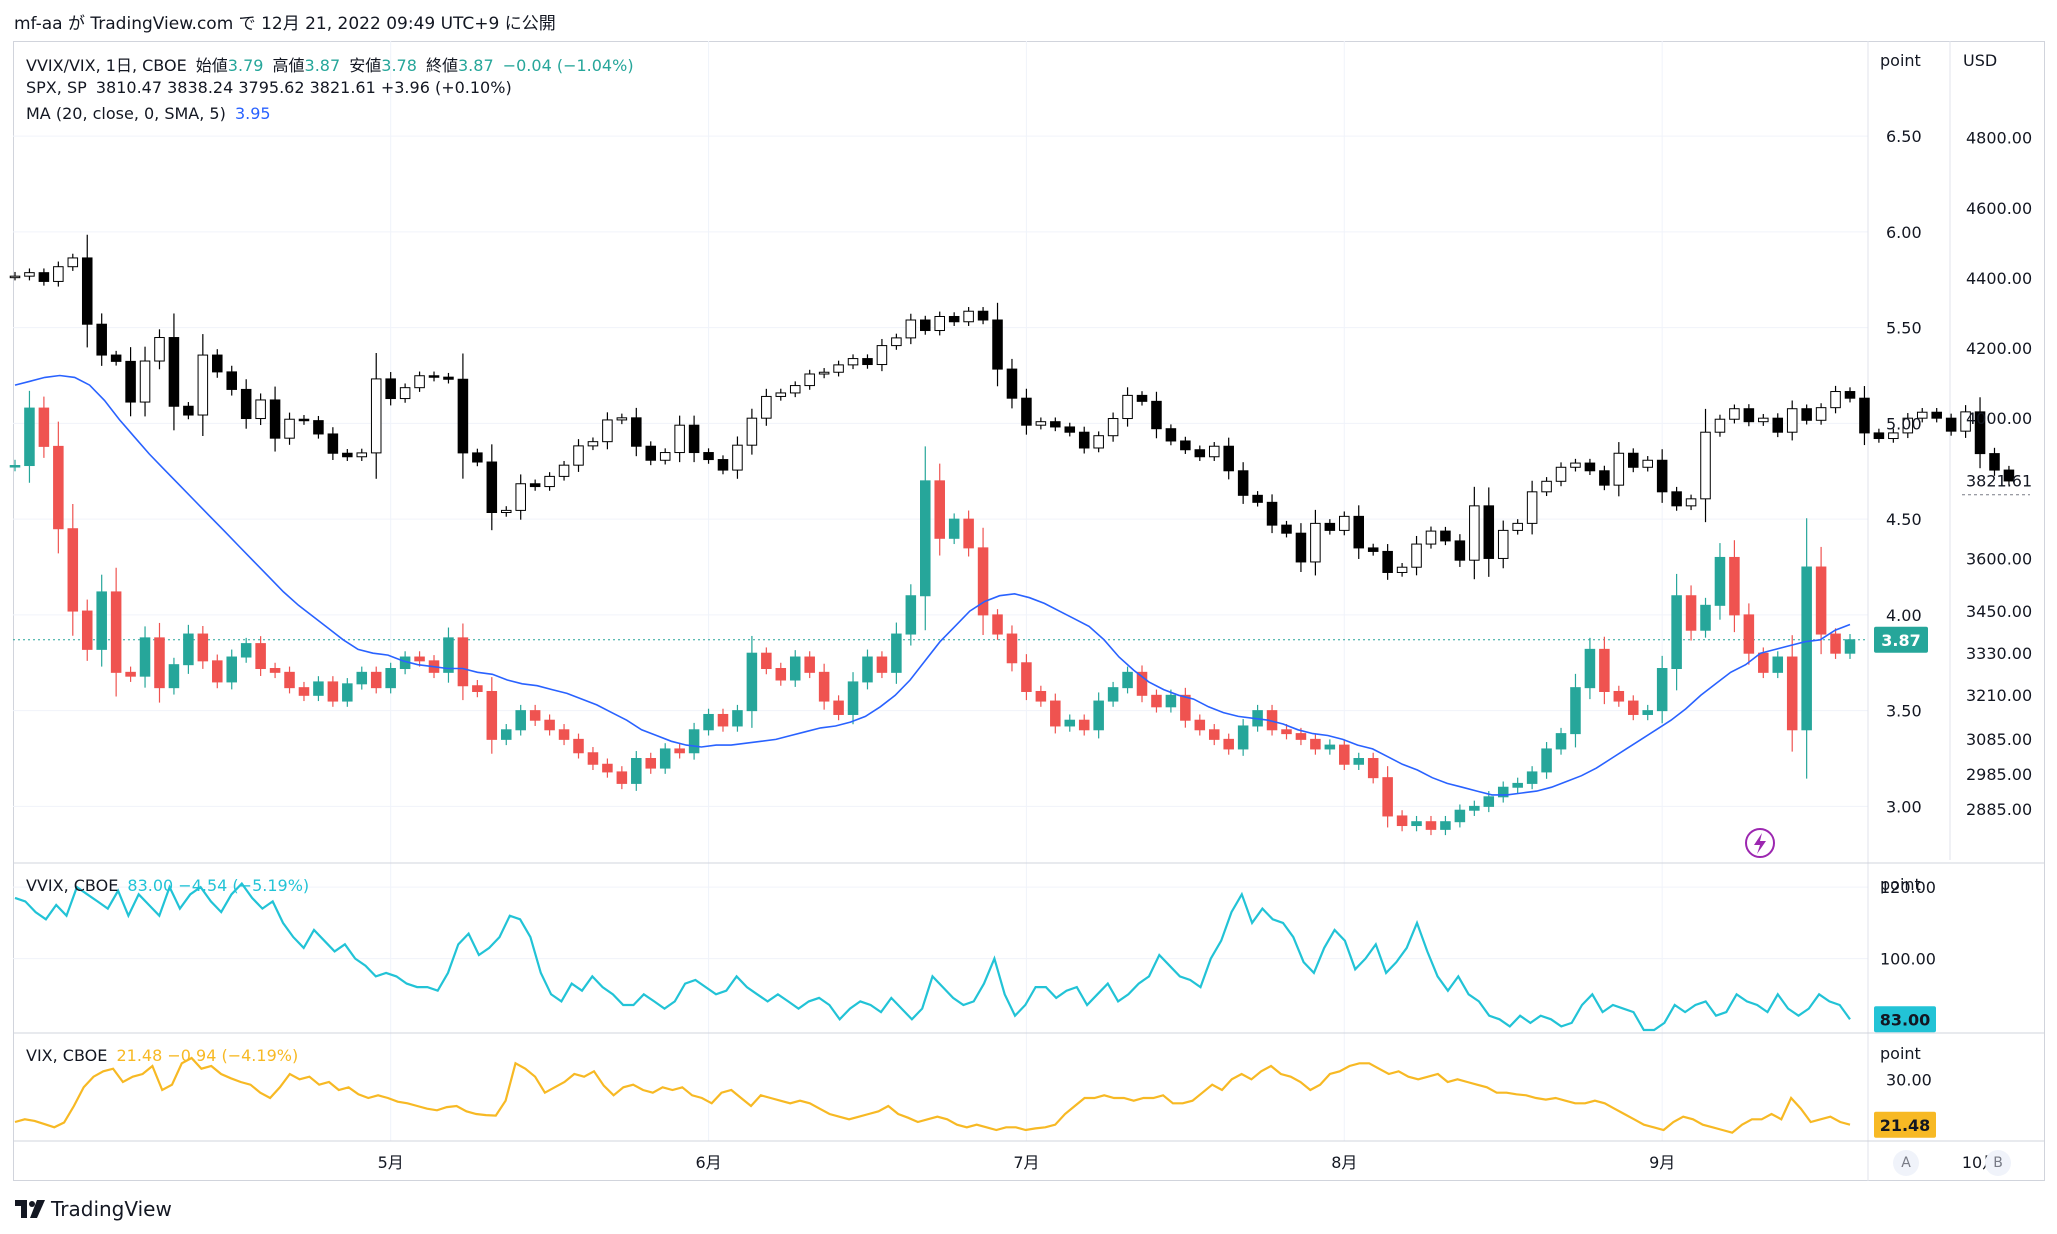 The height and width of the screenshot is (1234, 2057). I want to click on legend-main-symbol: VVIX/VIX, 1日, CBOE, so click(106, 65).